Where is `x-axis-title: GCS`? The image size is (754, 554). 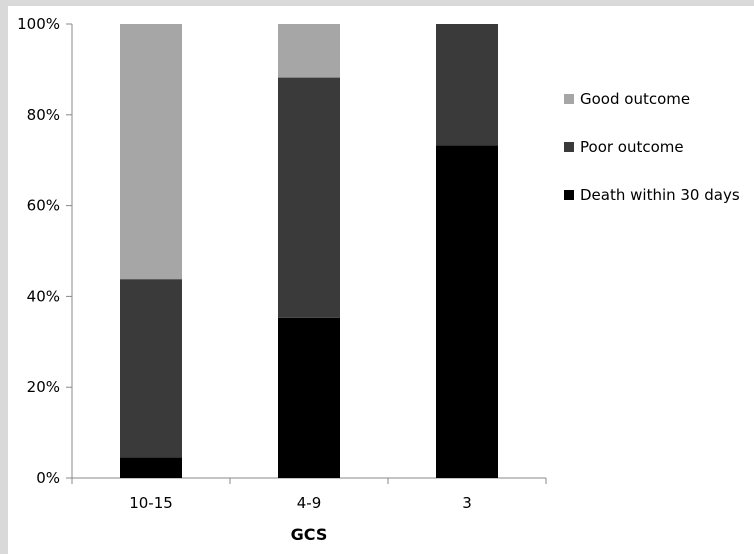 x-axis-title: GCS is located at coordinates (309, 534).